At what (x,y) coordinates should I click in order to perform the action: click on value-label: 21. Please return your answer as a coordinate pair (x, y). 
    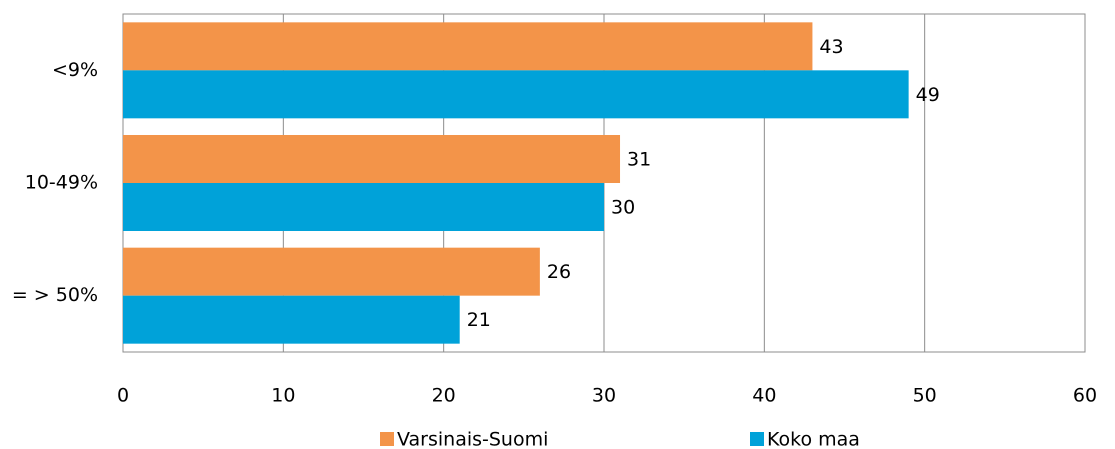
    Looking at the image, I should click on (479, 320).